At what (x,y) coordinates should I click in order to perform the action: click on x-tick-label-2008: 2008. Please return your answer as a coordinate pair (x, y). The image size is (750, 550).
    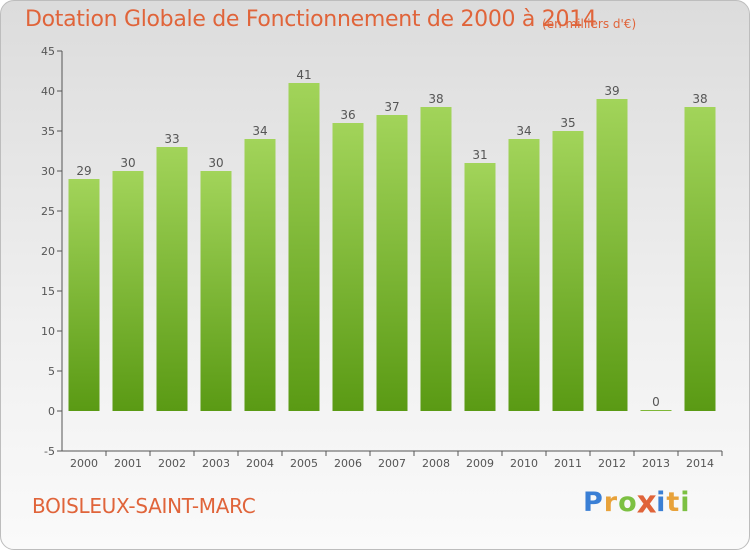
    Looking at the image, I should click on (436, 463).